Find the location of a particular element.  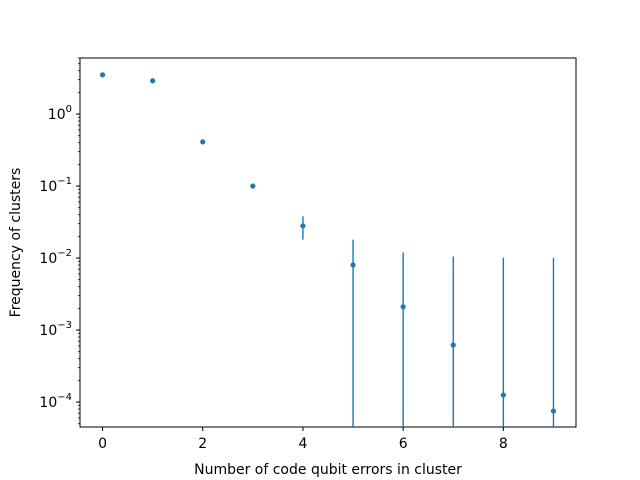

x-axis-label: Number of code qubit errors in cluster is located at coordinates (328, 470).